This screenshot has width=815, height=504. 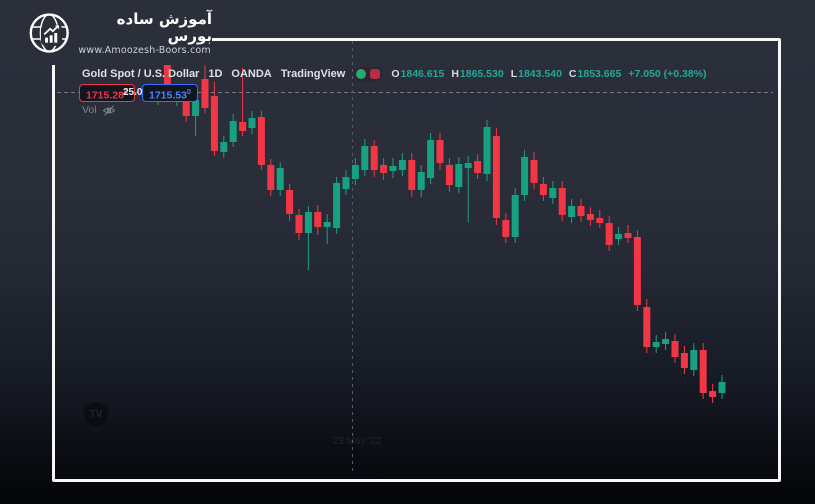 What do you see at coordinates (125, 92) in the screenshot?
I see `sell-price-sup: 0` at bounding box center [125, 92].